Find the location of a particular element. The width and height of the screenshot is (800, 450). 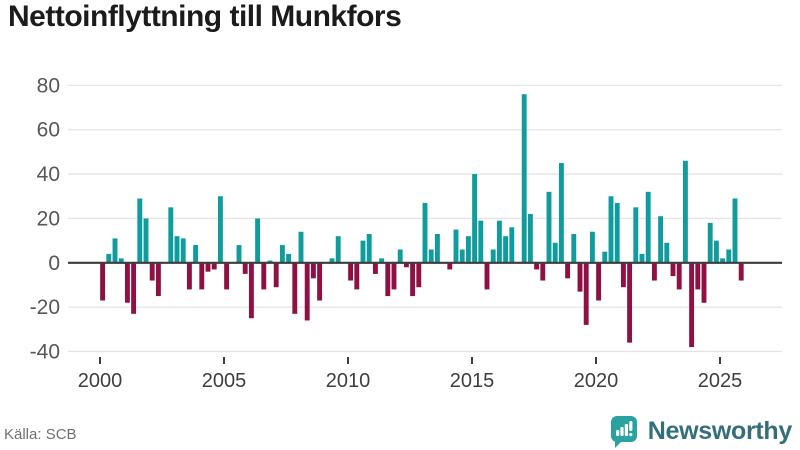

x-axis-label: 2015 is located at coordinates (472, 381).